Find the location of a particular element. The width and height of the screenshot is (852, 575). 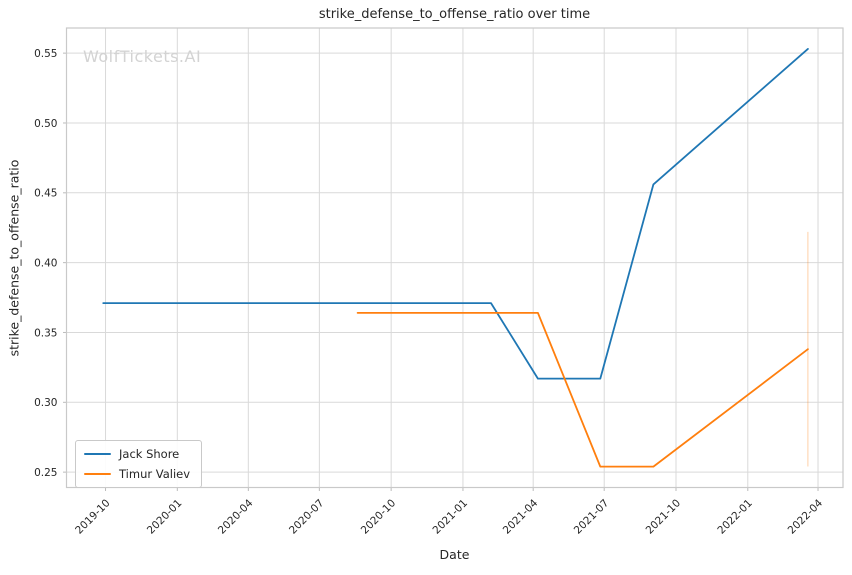

x-tick-label: 2021-01 is located at coordinates (451, 517).